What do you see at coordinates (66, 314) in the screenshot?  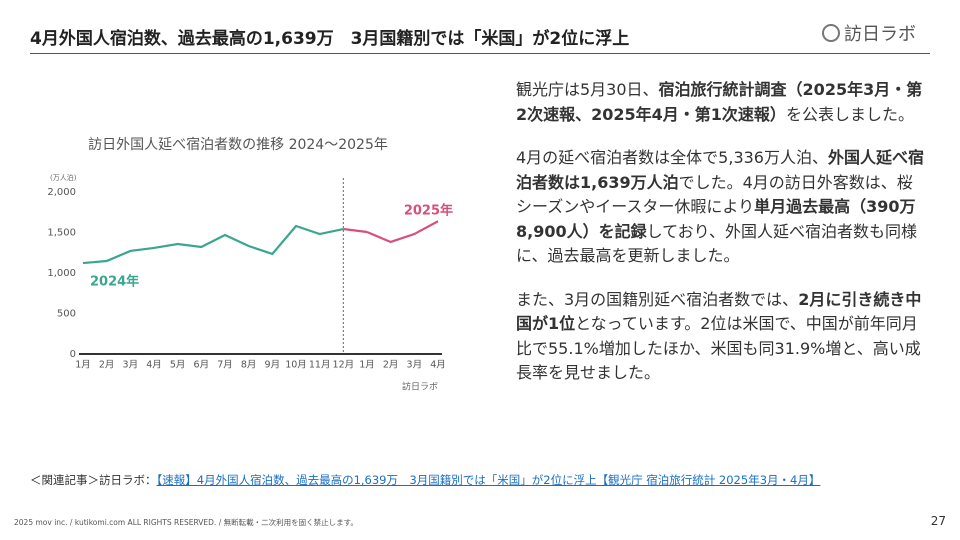 I see `y-tick-label: 500` at bounding box center [66, 314].